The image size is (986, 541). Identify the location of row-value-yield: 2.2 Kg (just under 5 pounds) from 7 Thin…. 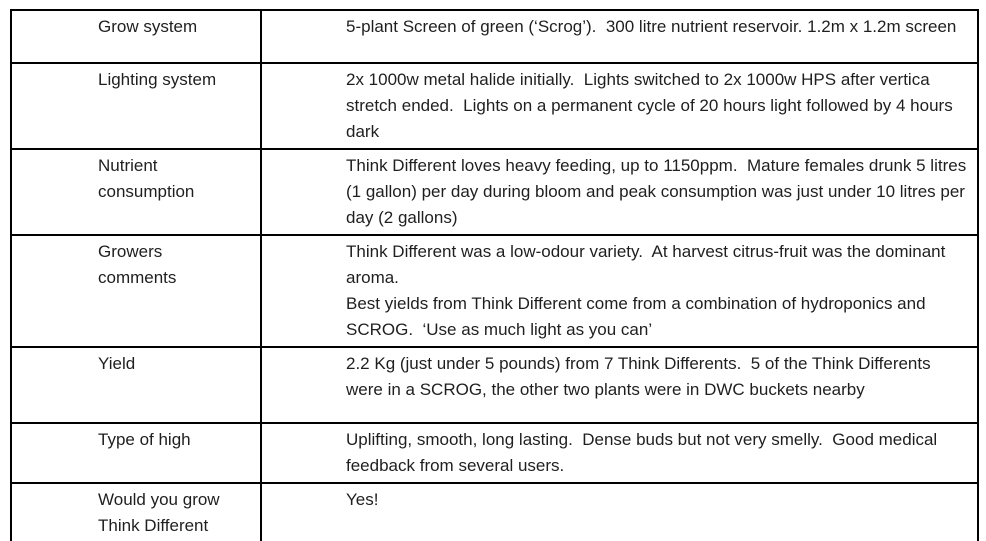
(619, 385).